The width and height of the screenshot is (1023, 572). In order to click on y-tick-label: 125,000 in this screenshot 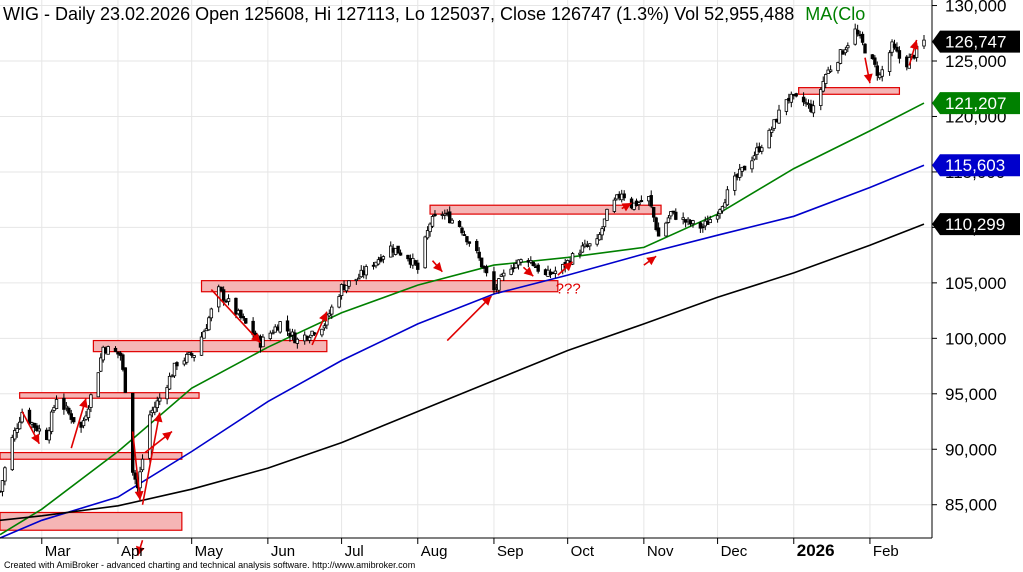, I will do `click(975, 61)`.